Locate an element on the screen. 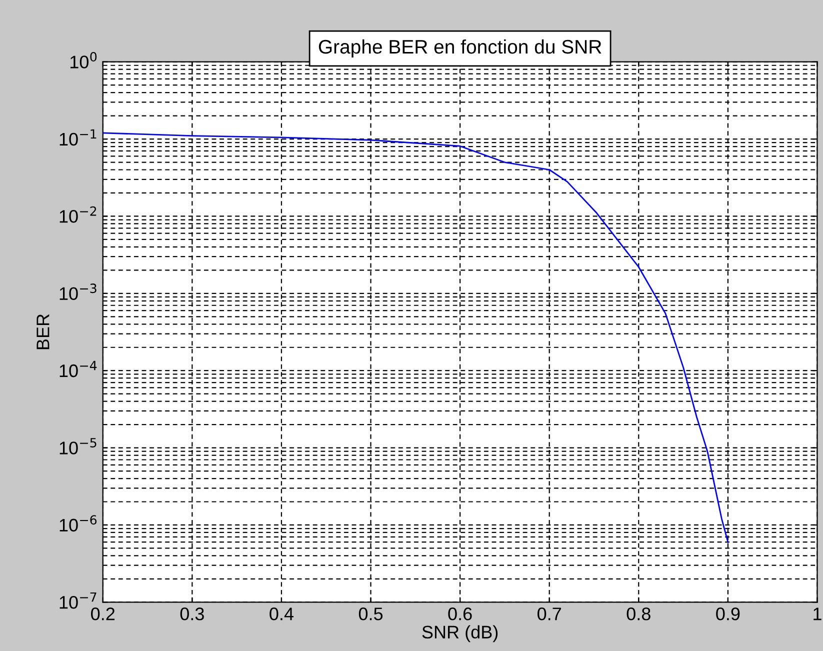  chart-title: Graphe BER en fonction du SNR is located at coordinates (460, 48).